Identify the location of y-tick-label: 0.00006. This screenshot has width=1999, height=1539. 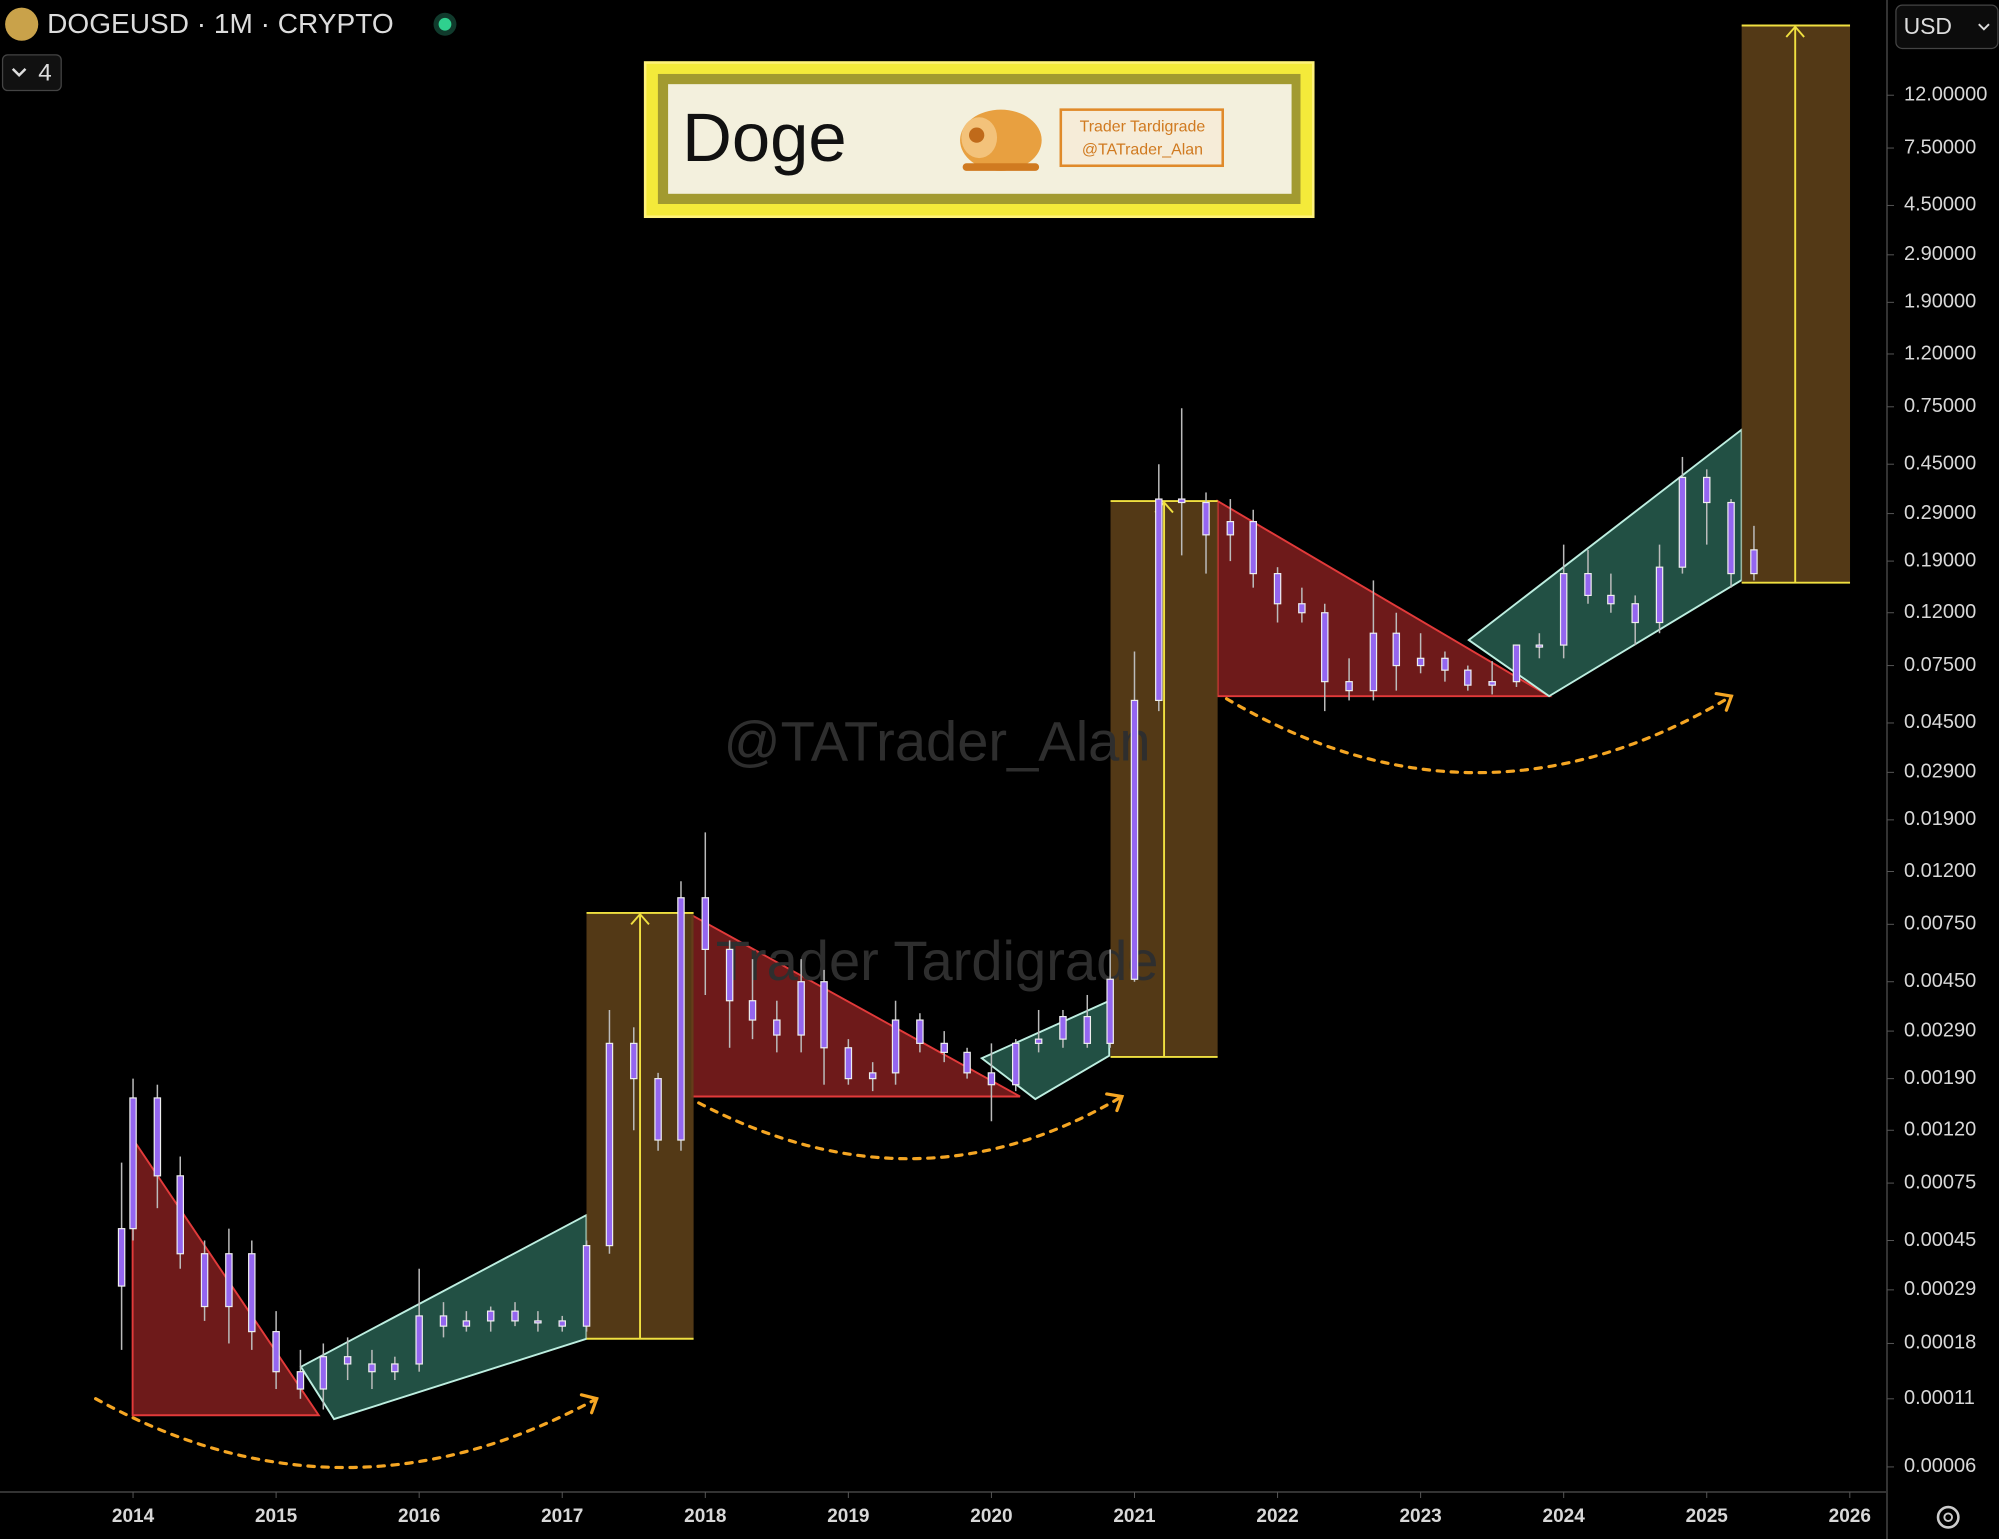
(1940, 1466).